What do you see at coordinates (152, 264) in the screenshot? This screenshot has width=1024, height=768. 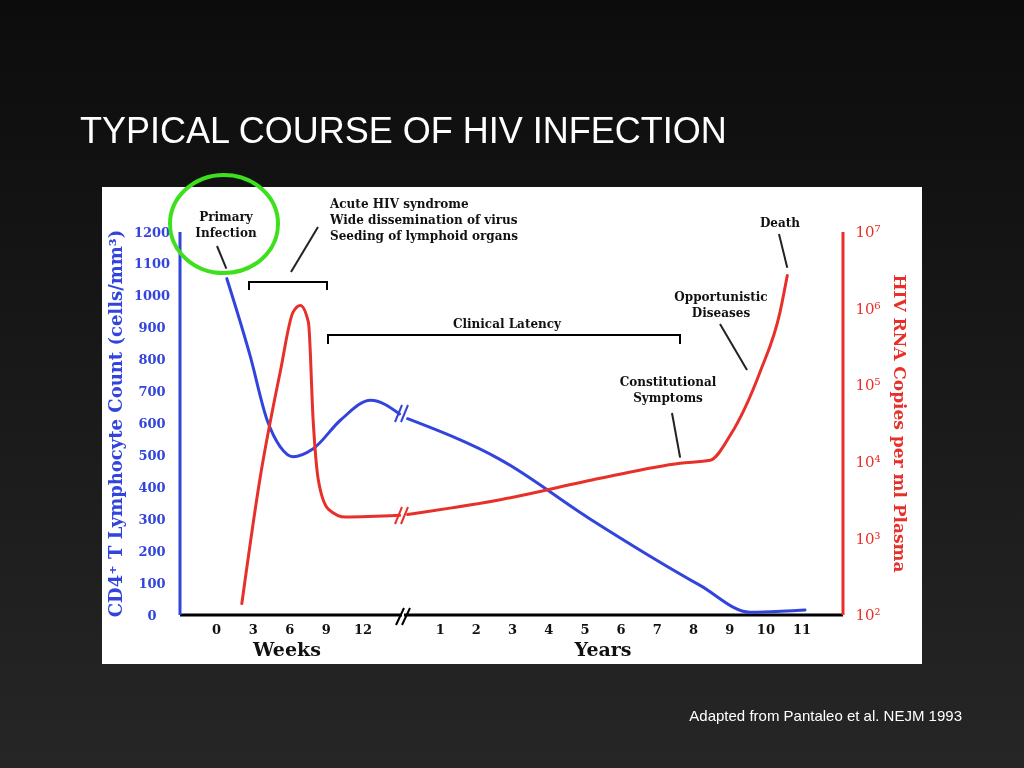 I see `y-tick-label: 1100` at bounding box center [152, 264].